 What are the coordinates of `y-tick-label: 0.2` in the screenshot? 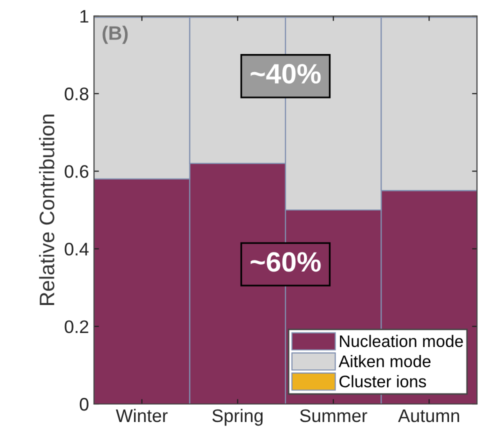 It's located at (76, 327).